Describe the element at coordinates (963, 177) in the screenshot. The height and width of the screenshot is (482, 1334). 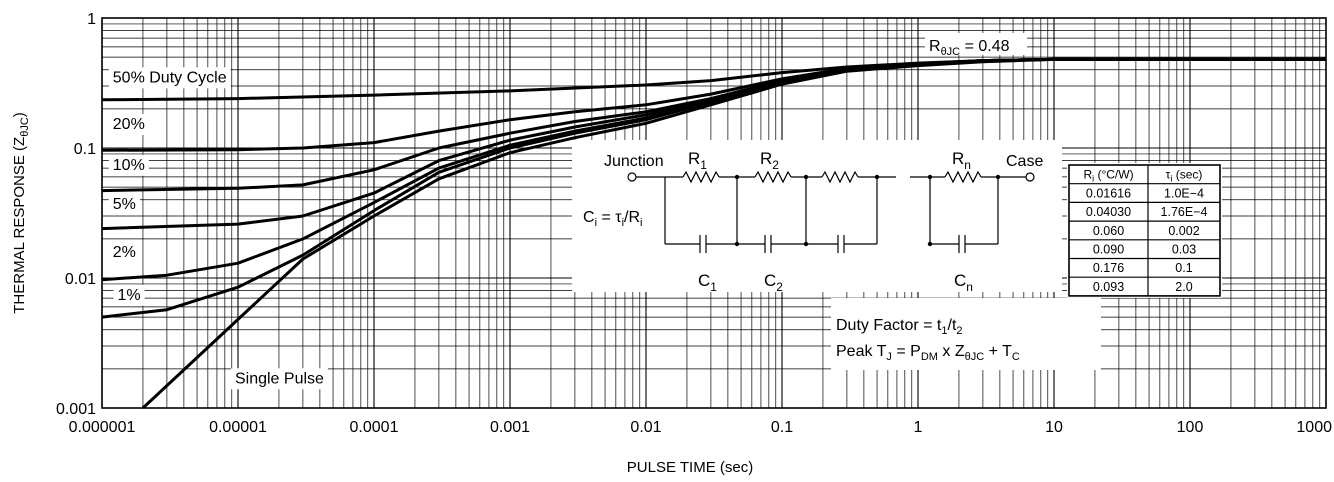
I see `resistor-rn` at that location.